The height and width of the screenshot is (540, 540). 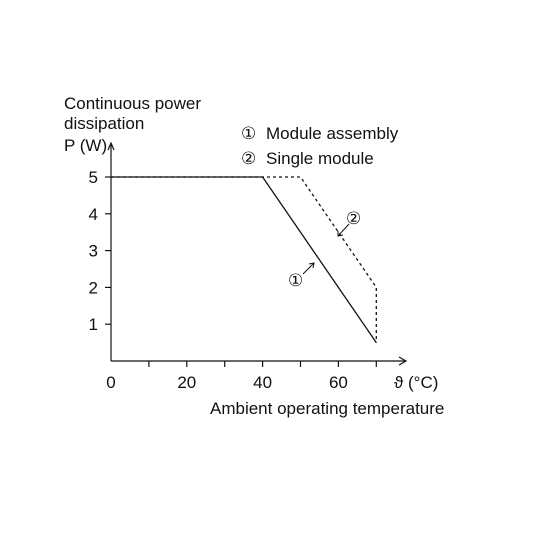 I want to click on x-tick-label: 20, so click(x=186, y=382).